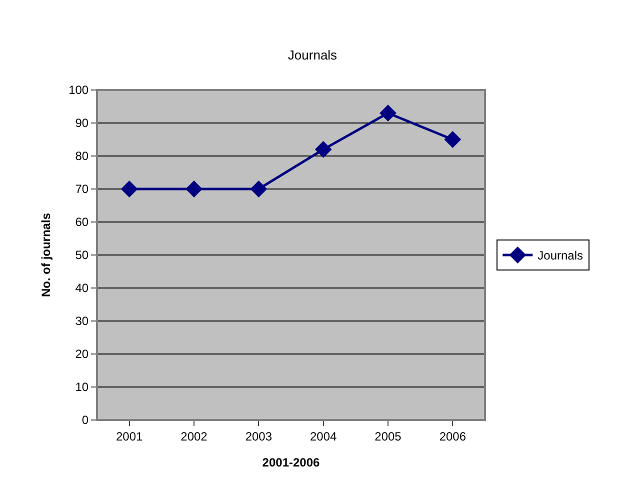 This screenshot has height=493, width=625. What do you see at coordinates (85, 420) in the screenshot?
I see `y-tick-label: 0` at bounding box center [85, 420].